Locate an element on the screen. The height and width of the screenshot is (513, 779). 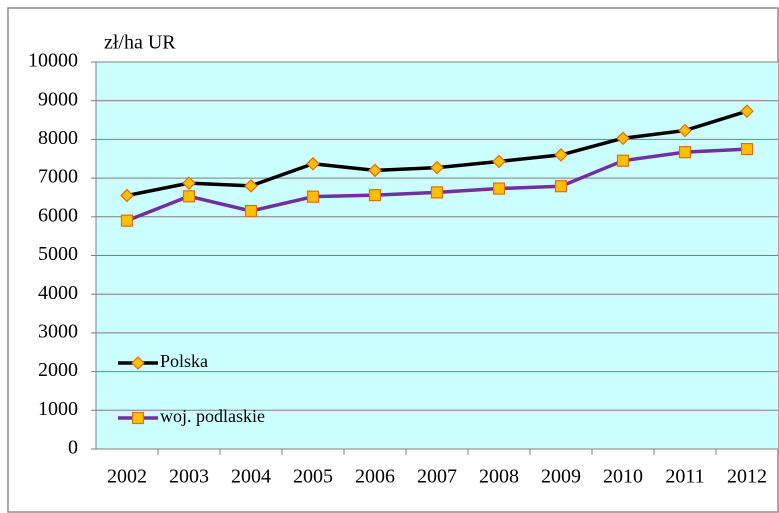
y-tick-label: 10000 is located at coordinates (53, 61).